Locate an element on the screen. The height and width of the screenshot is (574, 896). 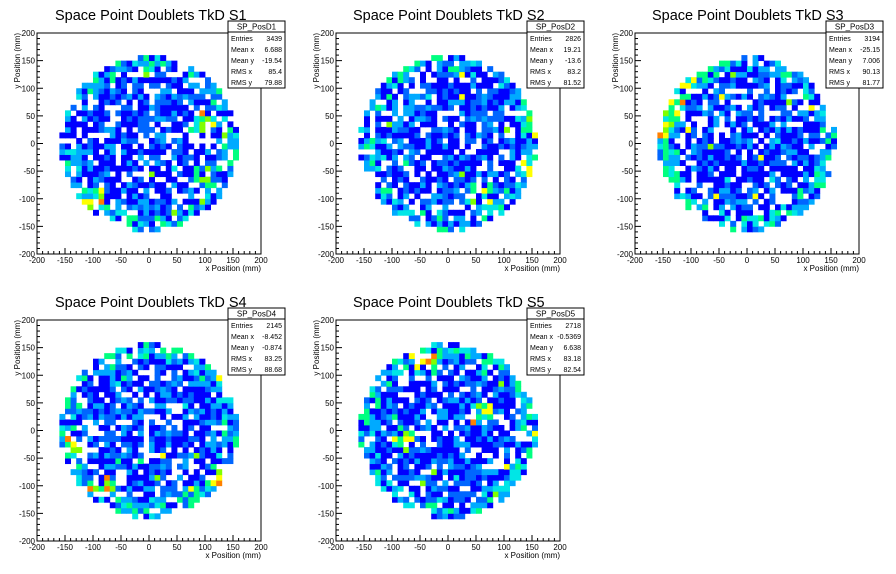
heatmap-cells is located at coordinates (747, 144).